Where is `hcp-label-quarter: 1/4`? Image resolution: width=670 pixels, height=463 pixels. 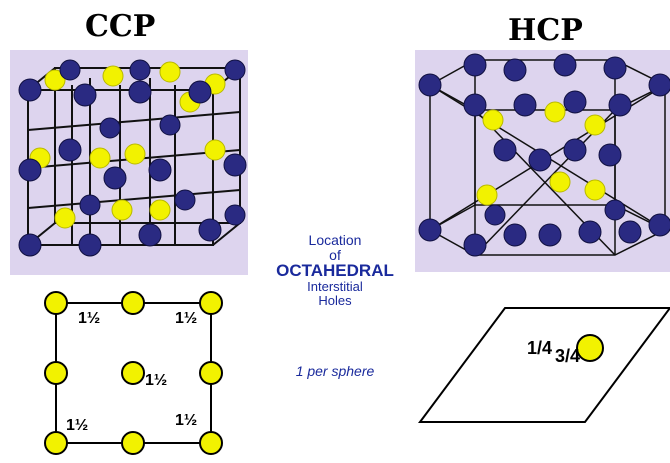
hcp-label-quarter: 1/4 is located at coordinates (540, 348).